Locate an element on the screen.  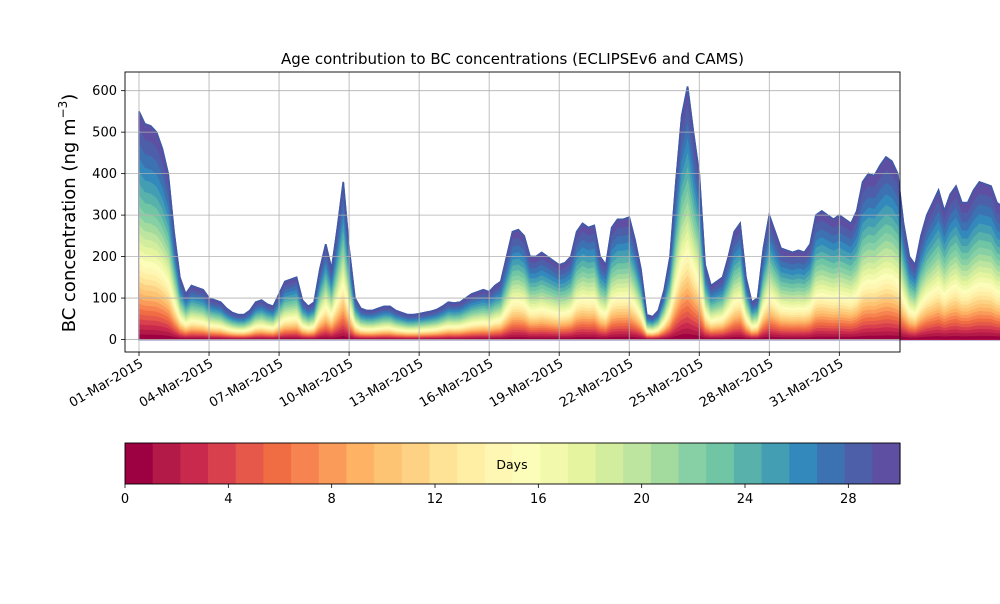
x-tick-label: 31-Mar-2015 is located at coordinates (806, 383).